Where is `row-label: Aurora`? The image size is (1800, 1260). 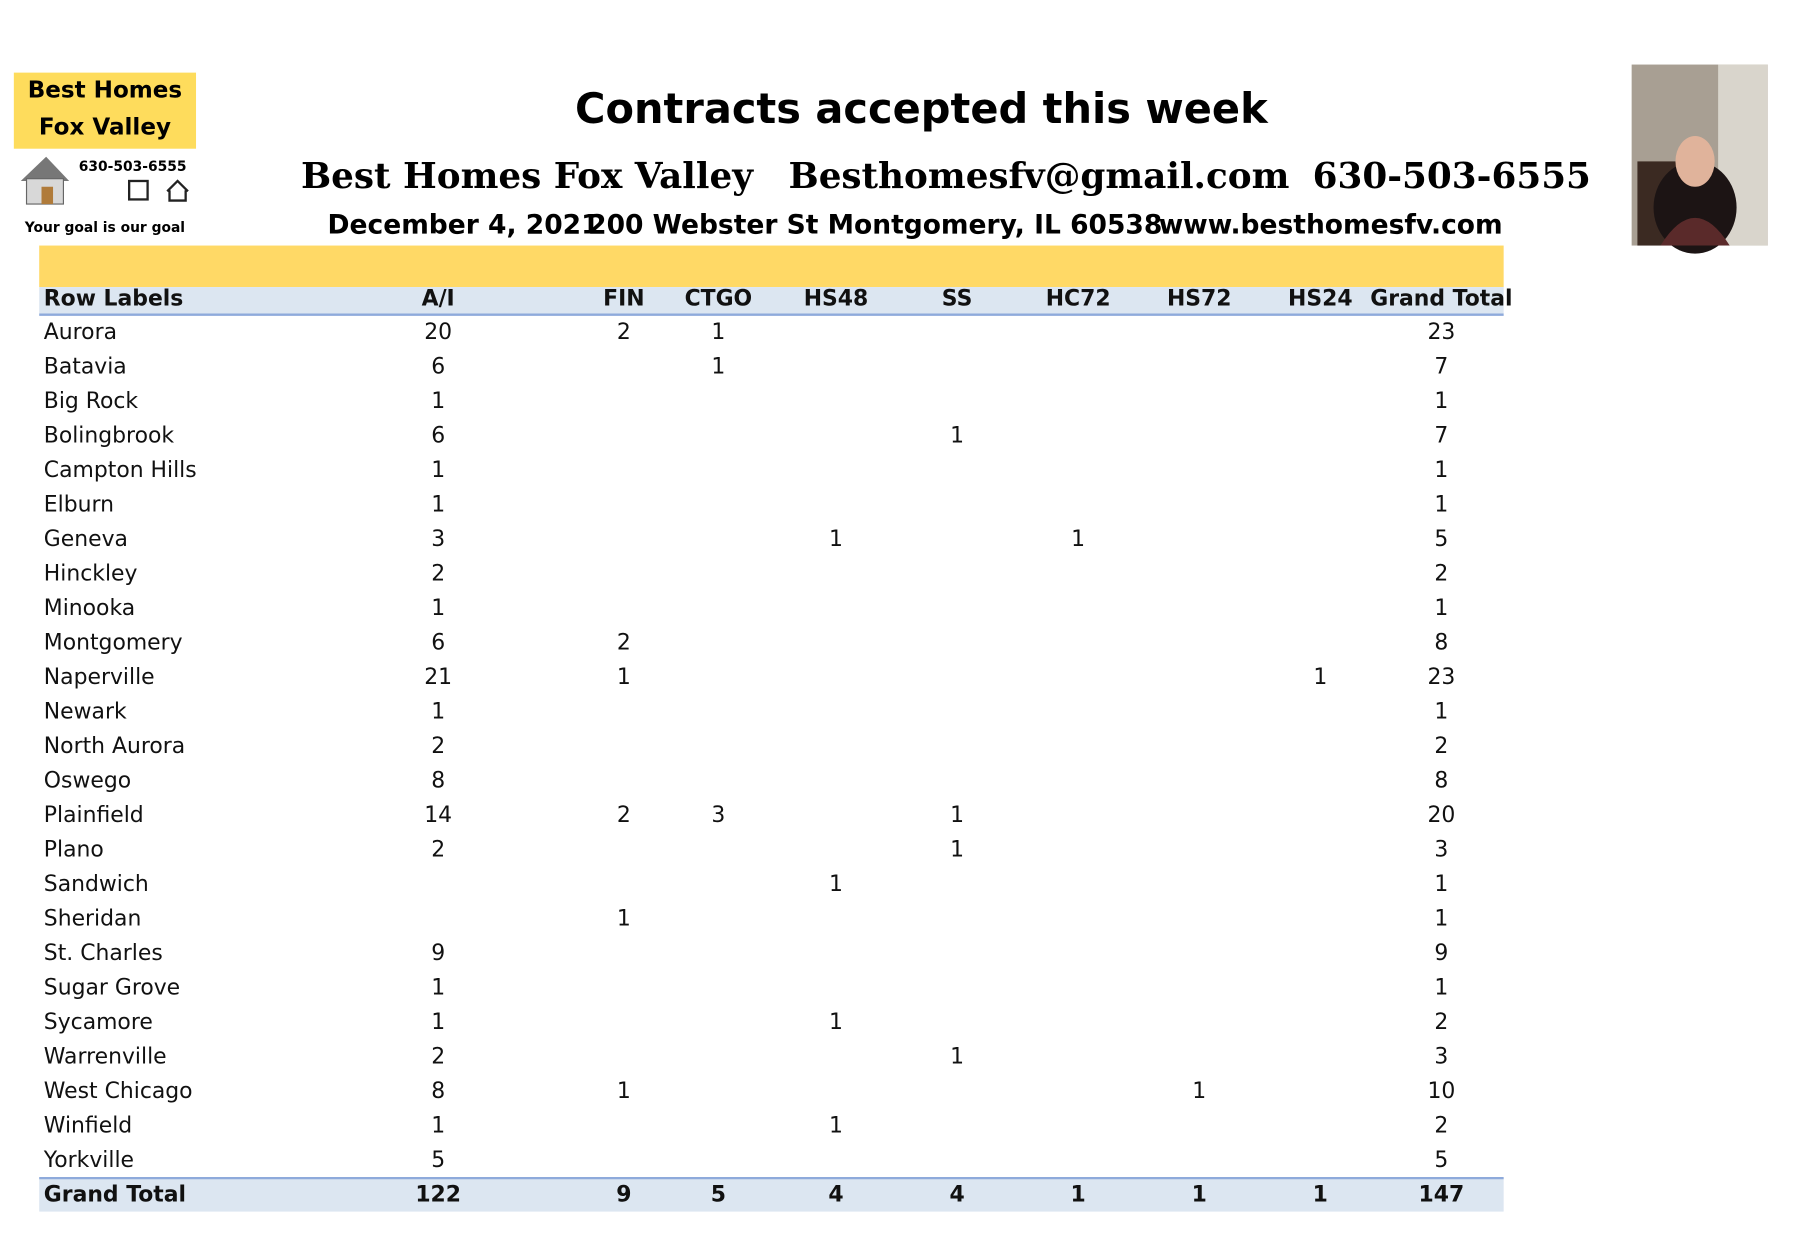 row-label: Aurora is located at coordinates (80, 332).